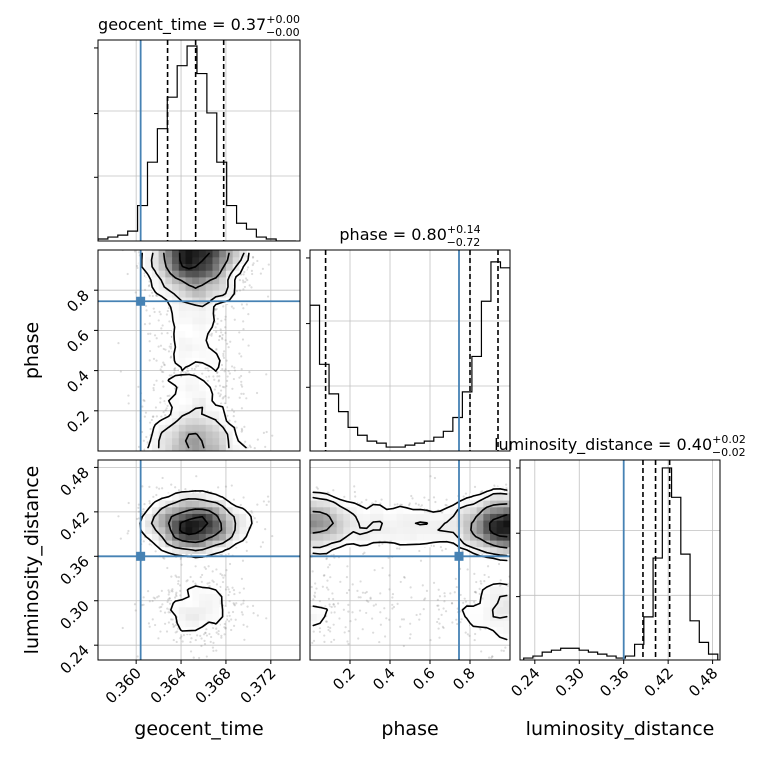 This screenshot has width=760, height=760. I want to click on panel-frame-diag-phase, so click(410, 350).